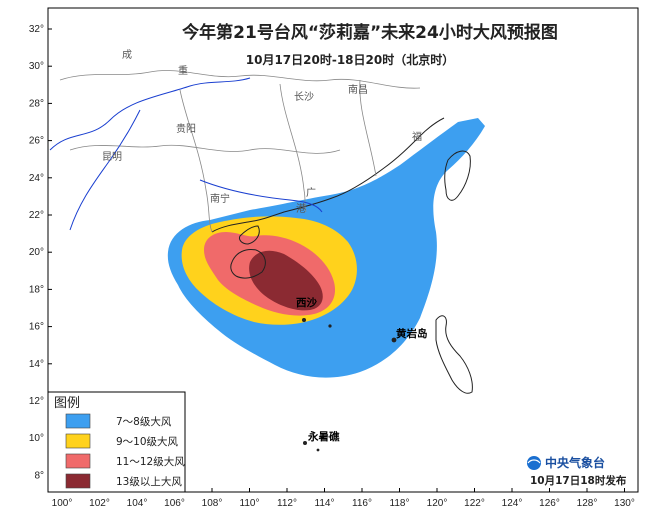 This screenshot has width=650, height=519. Describe the element at coordinates (575, 462) in the screenshot. I see `agency-name: 中央气象台` at that location.